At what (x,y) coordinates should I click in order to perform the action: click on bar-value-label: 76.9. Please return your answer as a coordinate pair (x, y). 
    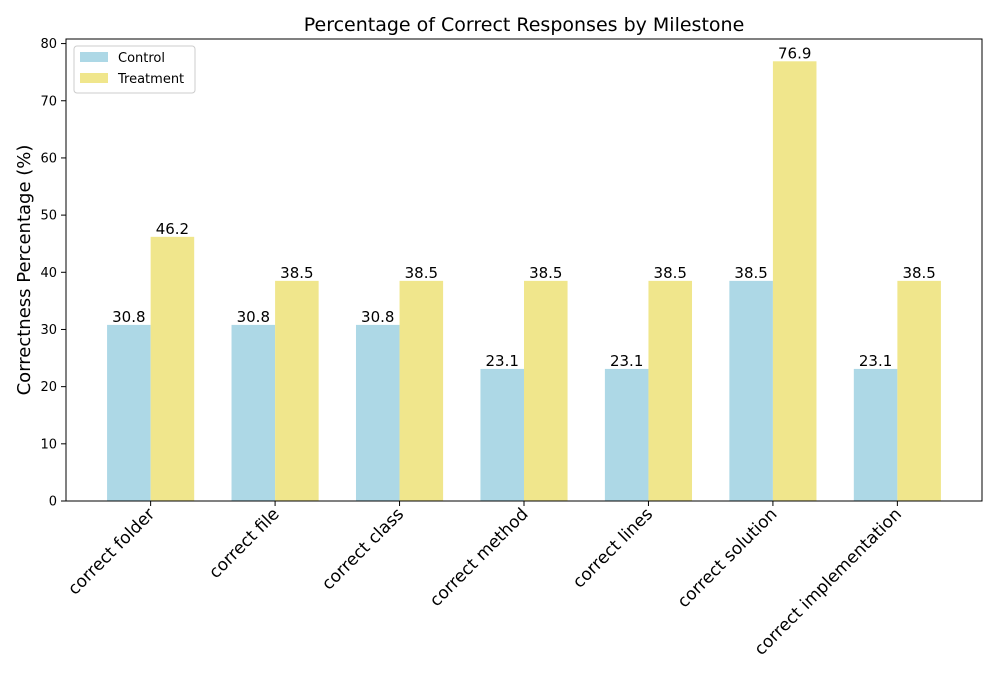
    Looking at the image, I should click on (794, 53).